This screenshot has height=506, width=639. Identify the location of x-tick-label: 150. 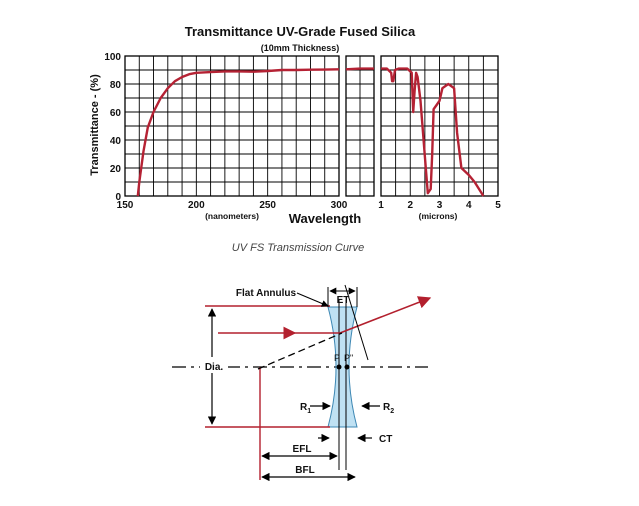
(125, 205).